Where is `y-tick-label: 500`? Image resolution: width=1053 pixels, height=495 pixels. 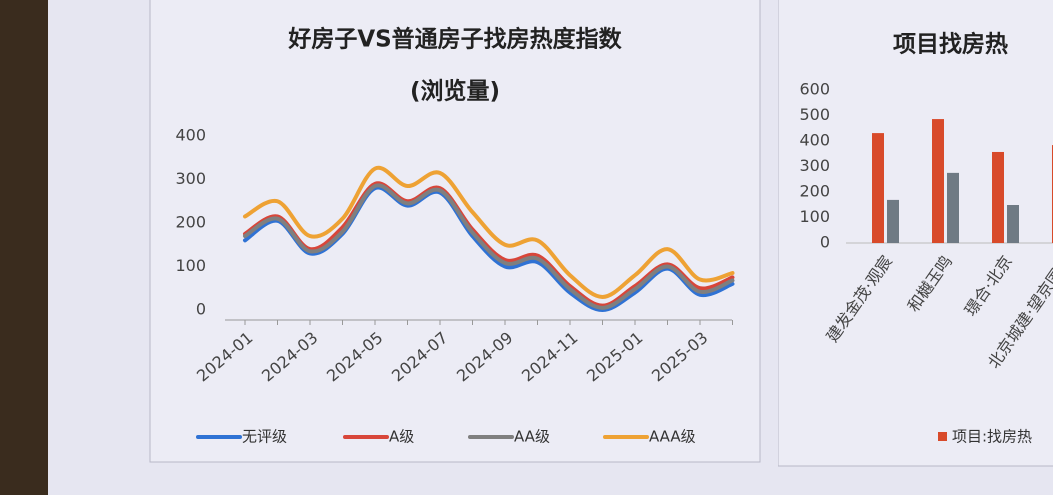 y-tick-label: 500 is located at coordinates (814, 114).